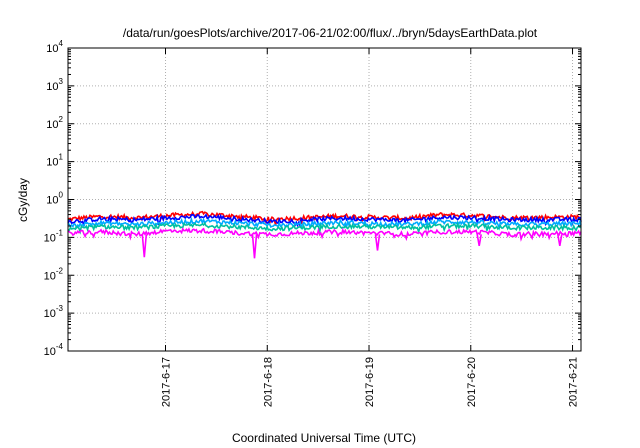  I want to click on x-tick-label: 2017-6-20, so click(472, 382).